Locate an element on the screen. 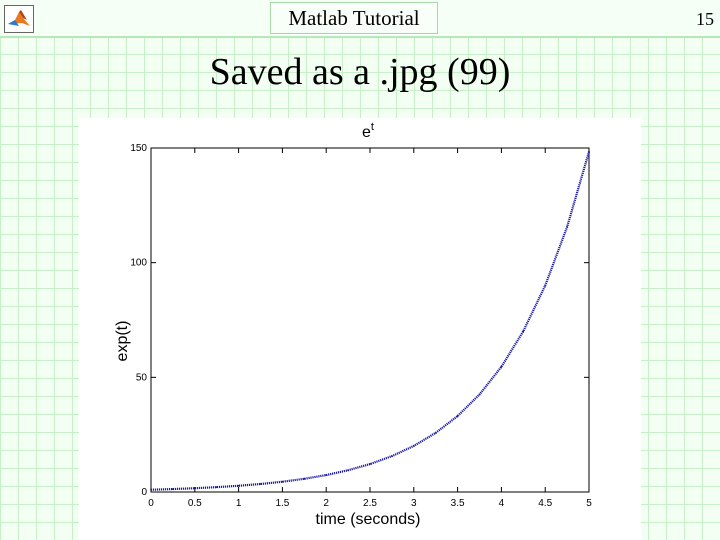  x-tick-label: 1.5 is located at coordinates (282, 503).